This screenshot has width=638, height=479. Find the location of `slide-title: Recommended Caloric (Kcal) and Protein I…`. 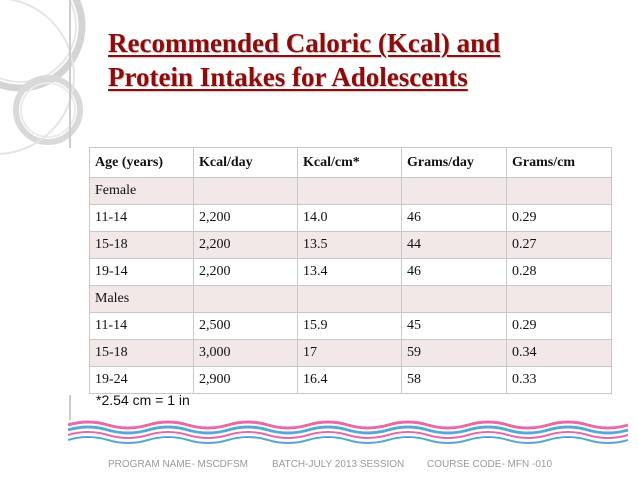

slide-title: Recommended Caloric (Kcal) and Protein I… is located at coordinates (368, 60).